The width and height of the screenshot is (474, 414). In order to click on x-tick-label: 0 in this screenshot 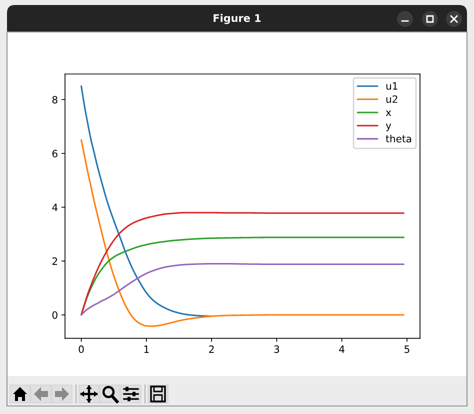, I will do `click(81, 349)`.